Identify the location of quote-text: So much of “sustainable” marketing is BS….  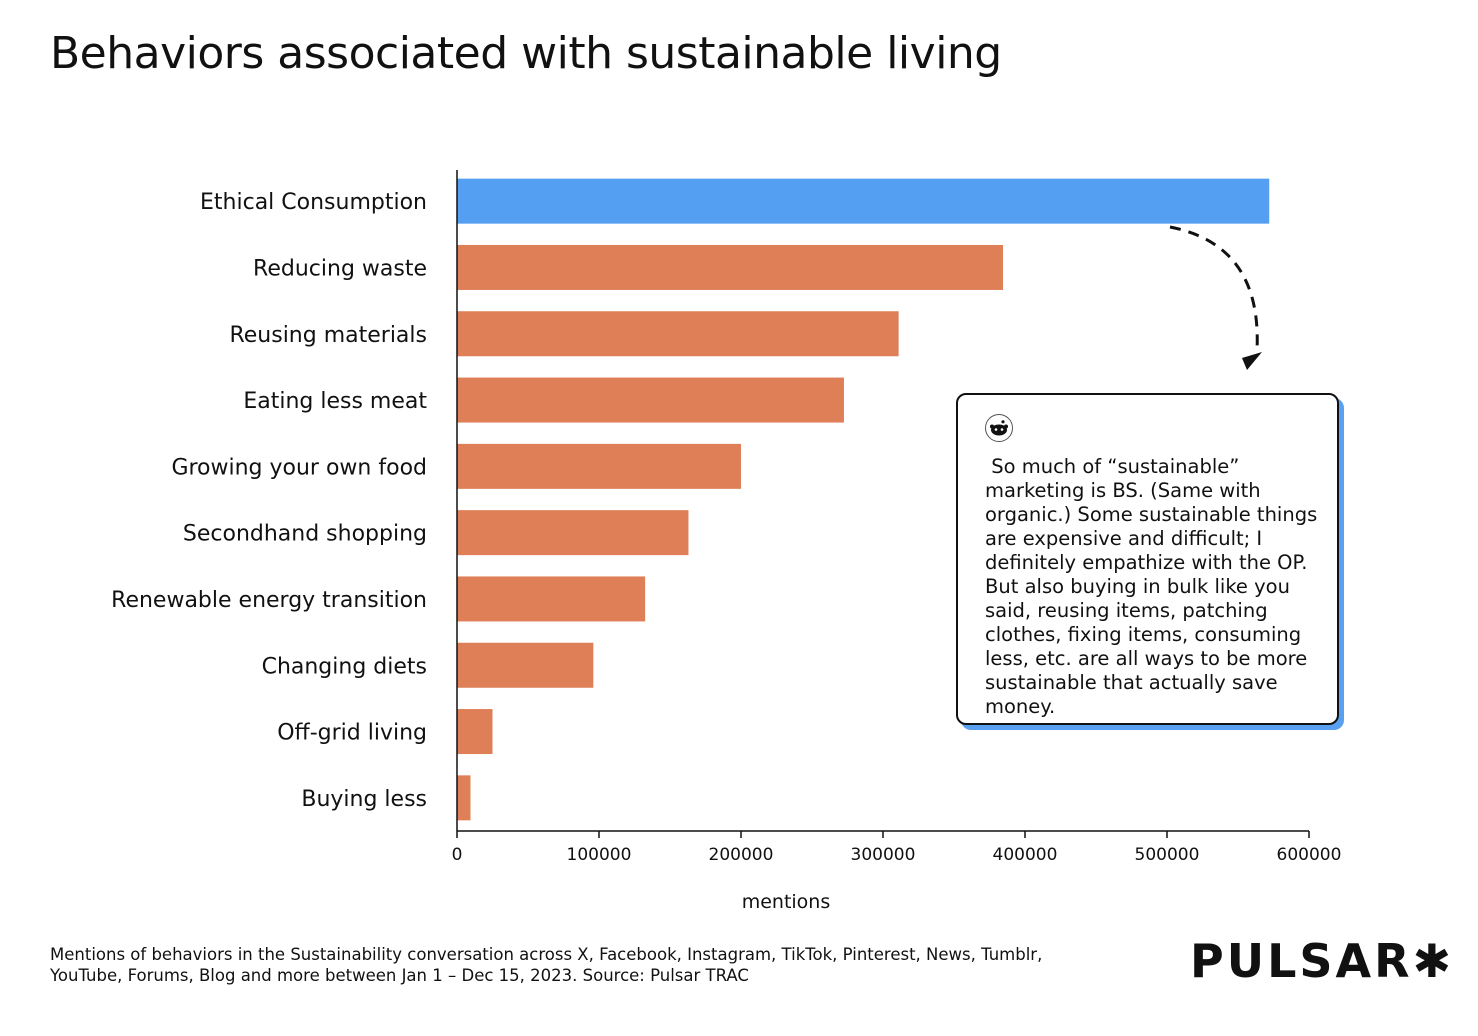
(1154, 586).